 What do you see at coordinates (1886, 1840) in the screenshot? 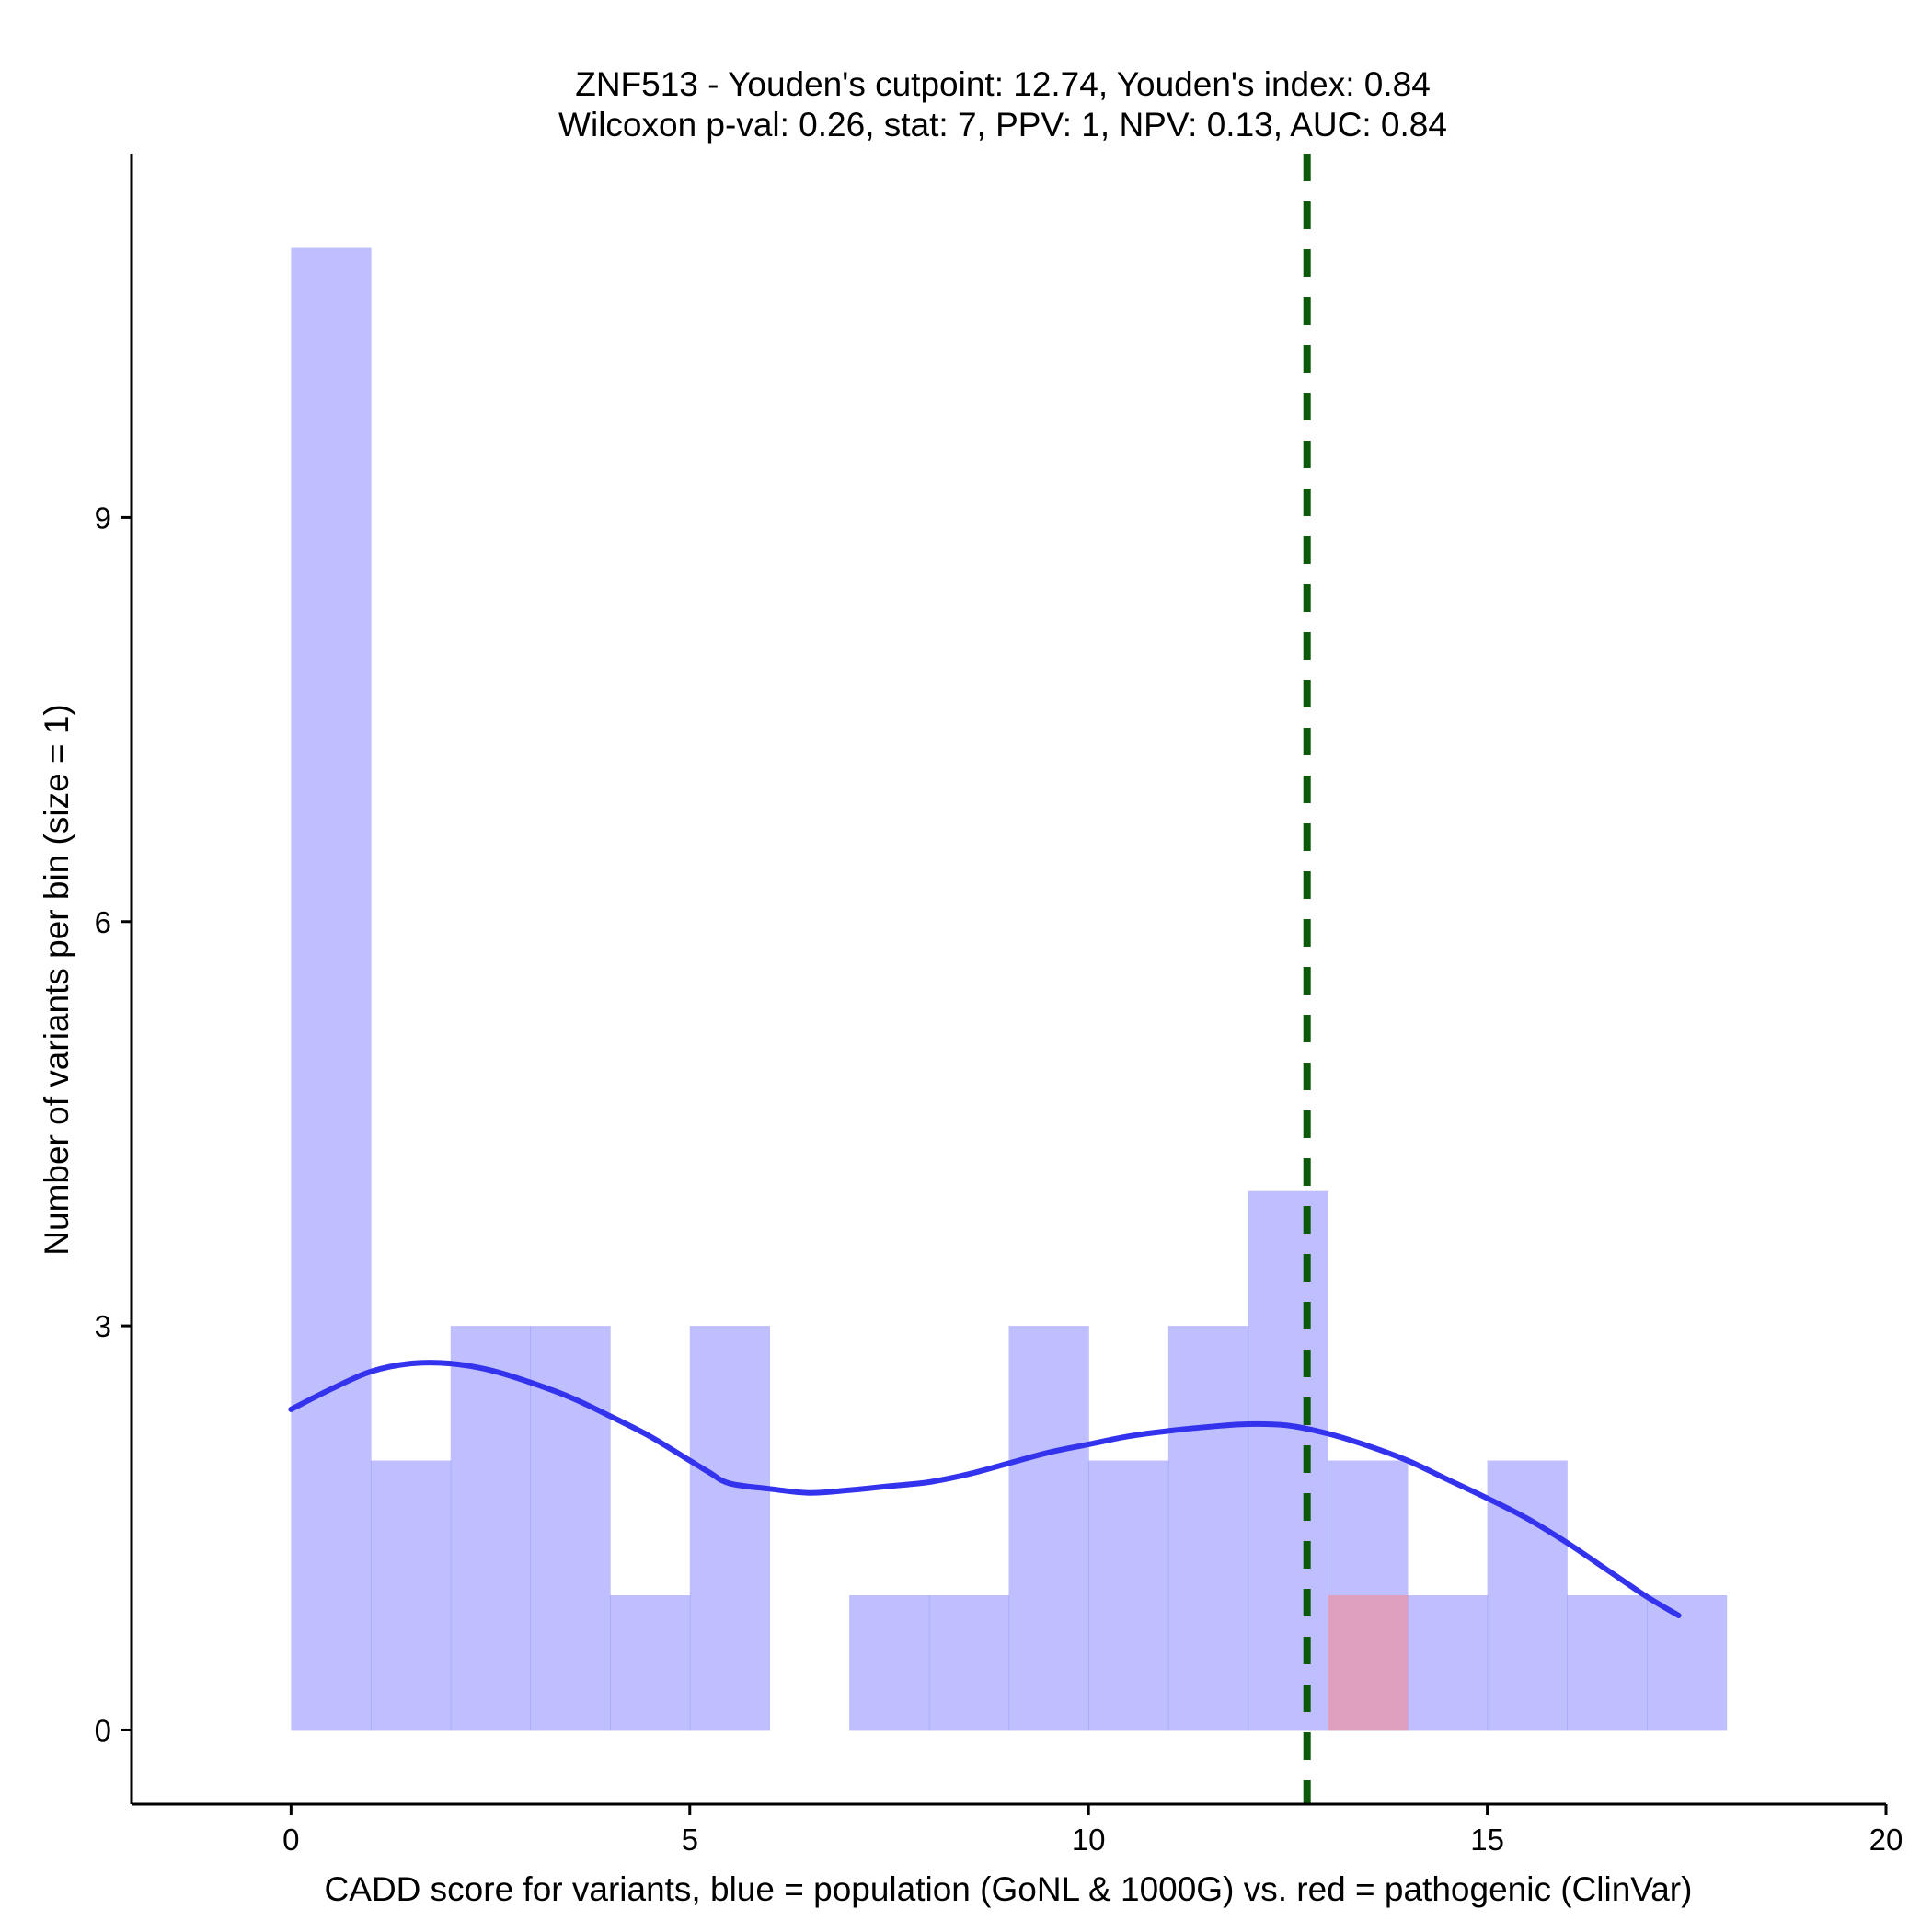
I see `x-tick-label: 20` at bounding box center [1886, 1840].